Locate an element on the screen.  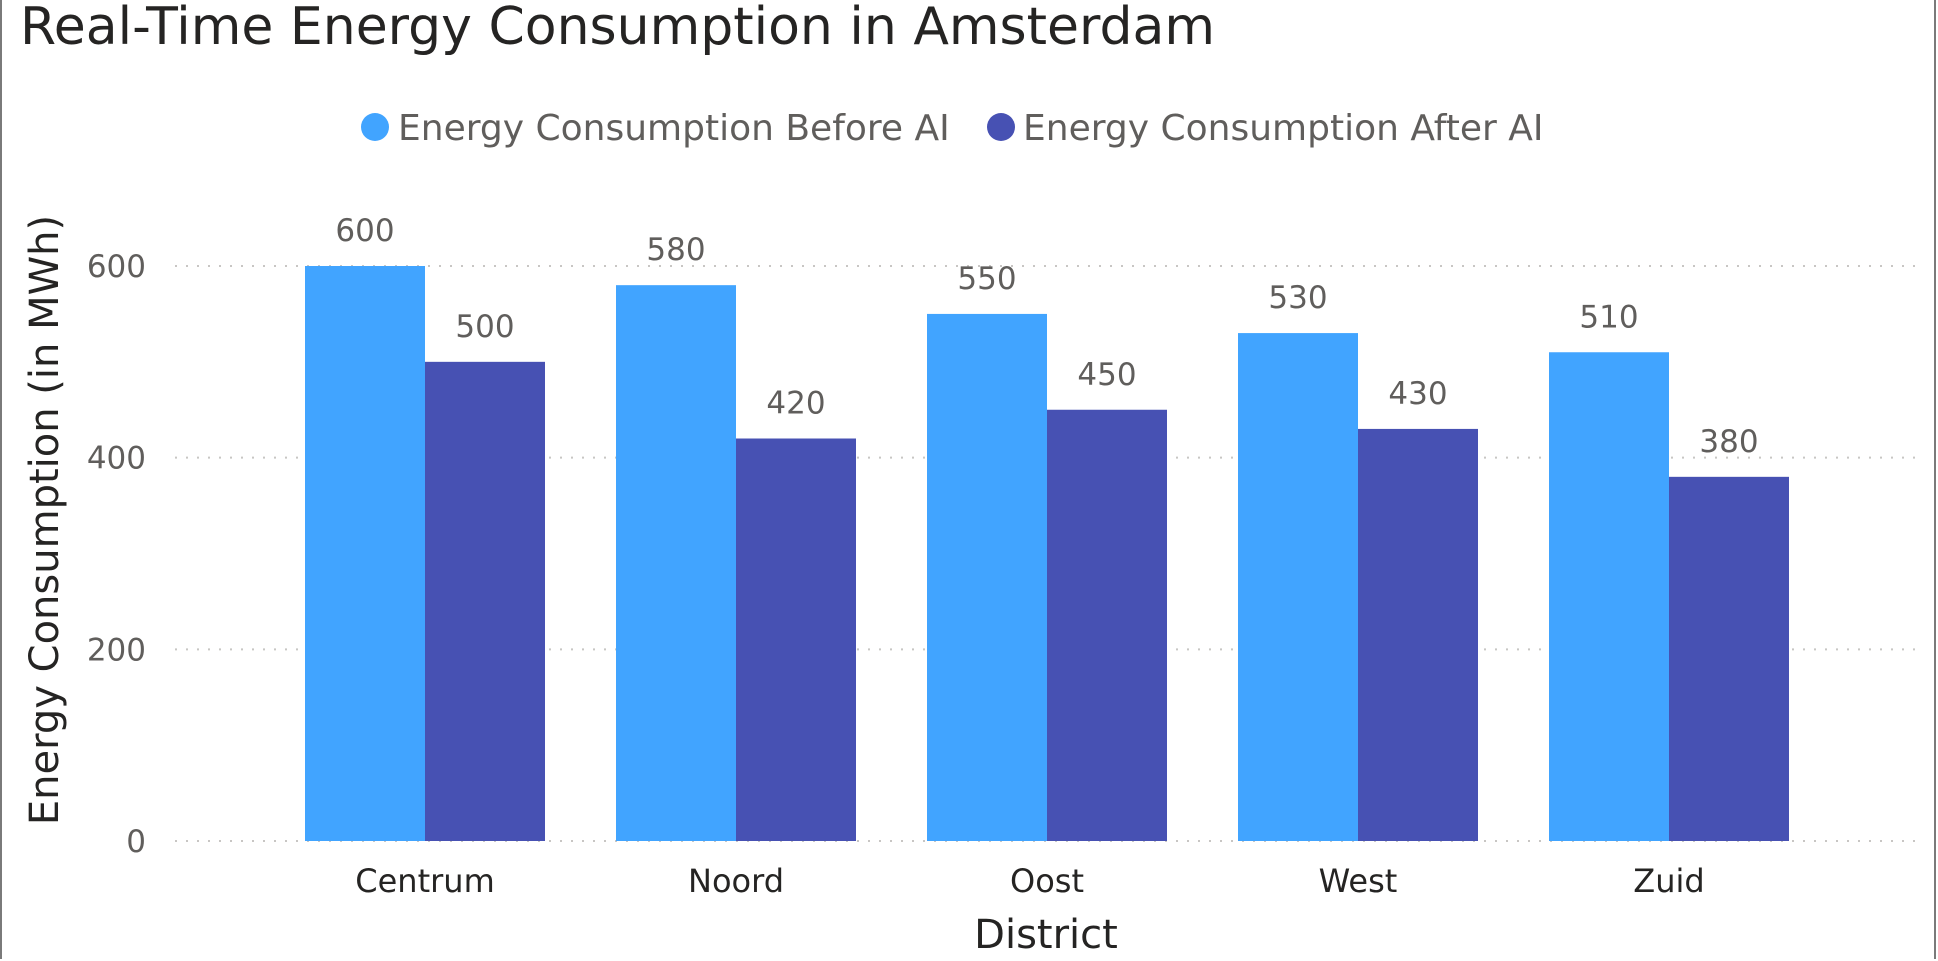
x-category-label: Noord is located at coordinates (736, 881).